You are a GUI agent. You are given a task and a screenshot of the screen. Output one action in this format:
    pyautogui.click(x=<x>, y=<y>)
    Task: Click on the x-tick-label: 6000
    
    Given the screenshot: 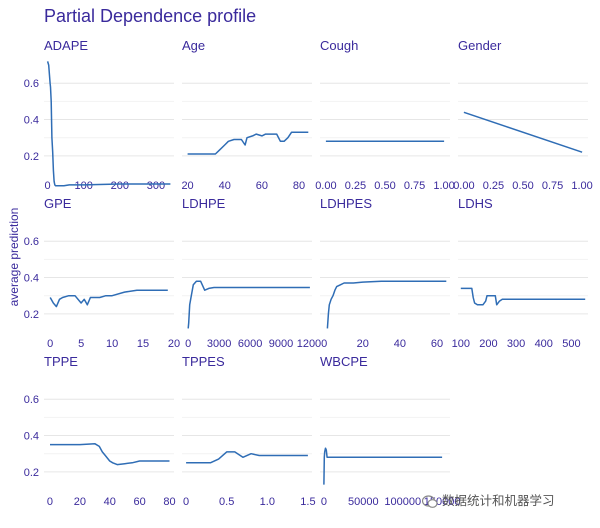 What is the action you would take?
    pyautogui.click(x=250, y=344)
    